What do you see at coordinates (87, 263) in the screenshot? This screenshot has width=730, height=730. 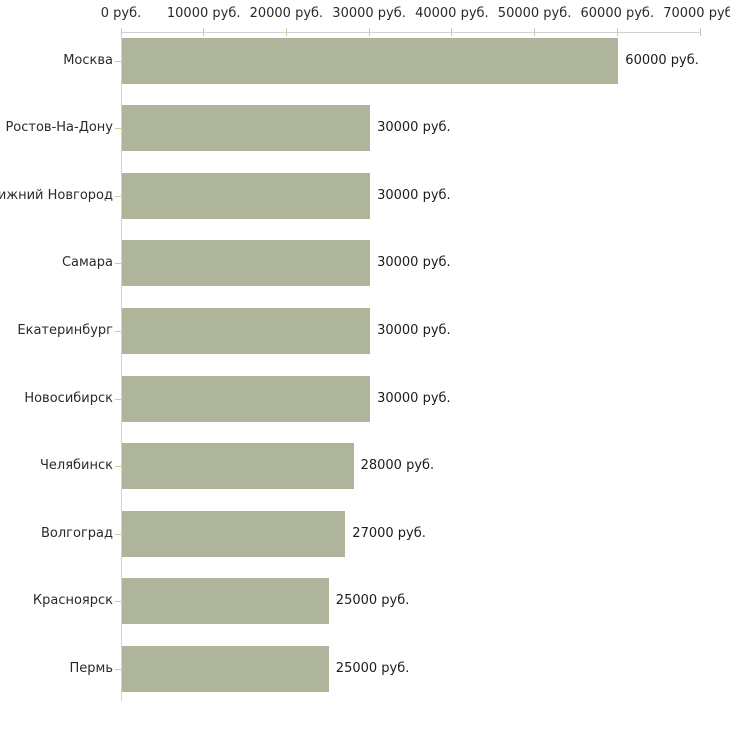 I see `category-label: Самара` at bounding box center [87, 263].